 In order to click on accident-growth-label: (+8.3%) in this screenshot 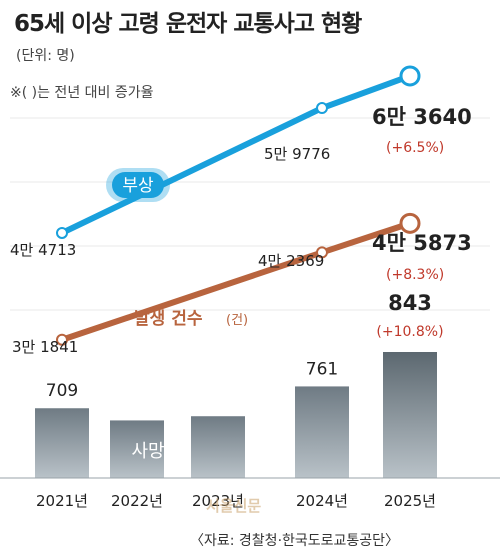, I will do `click(415, 275)`.